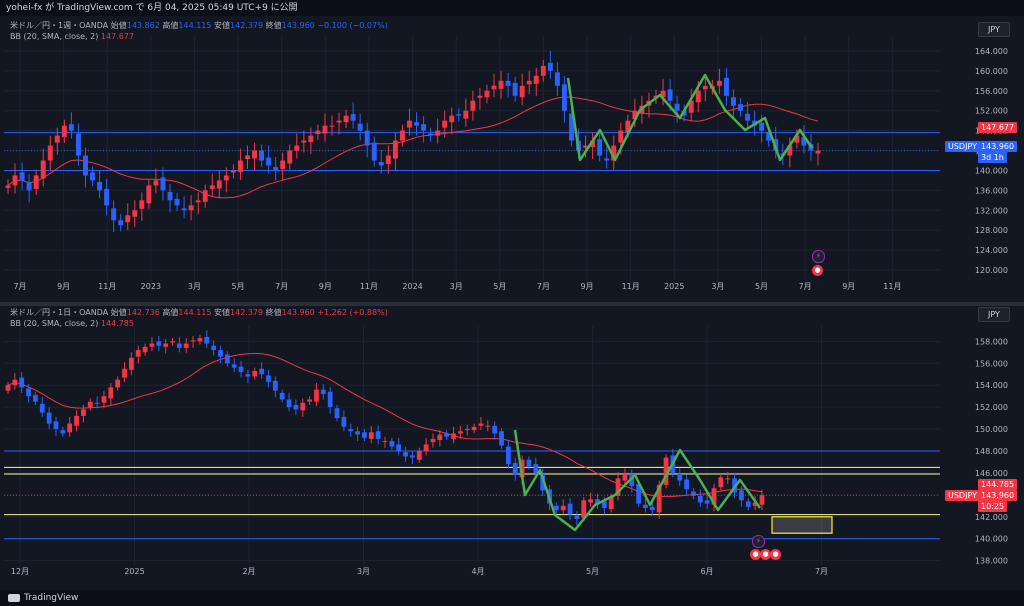 Image resolution: width=1024 pixels, height=606 pixels. What do you see at coordinates (994, 29) in the screenshot?
I see `currency-button-top: JPY` at bounding box center [994, 29].